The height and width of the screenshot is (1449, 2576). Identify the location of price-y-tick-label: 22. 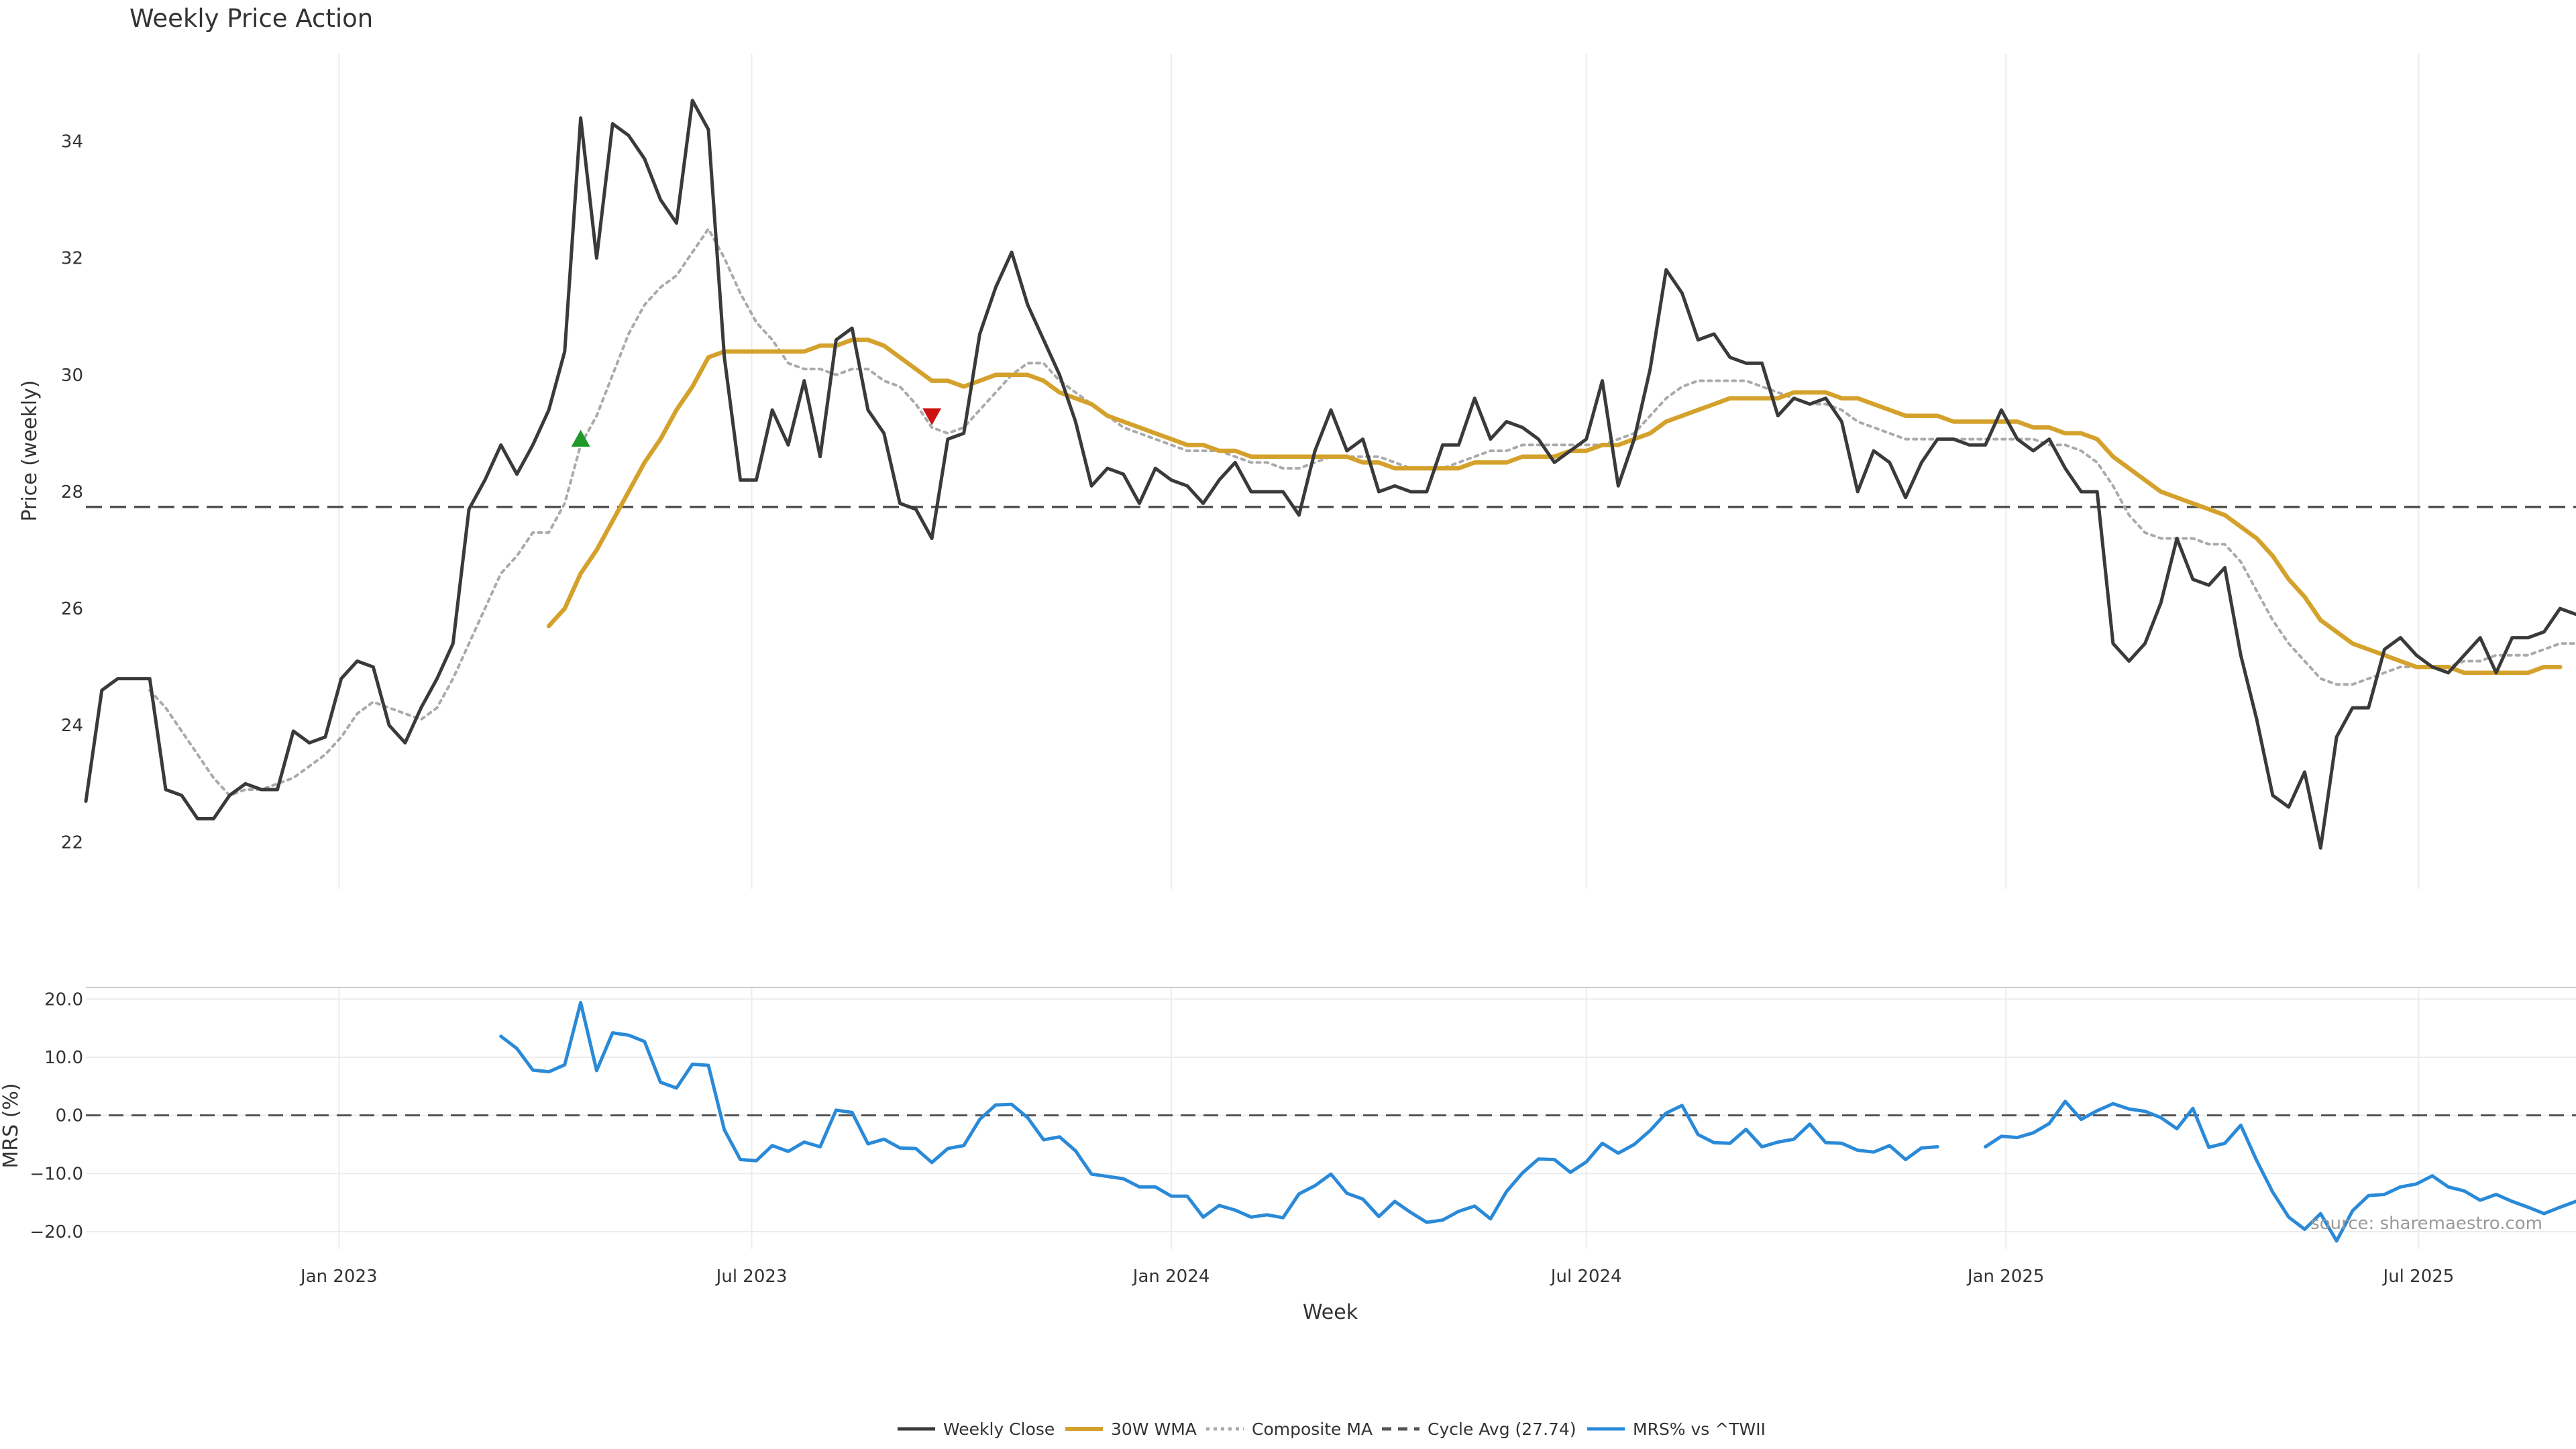
(72, 843).